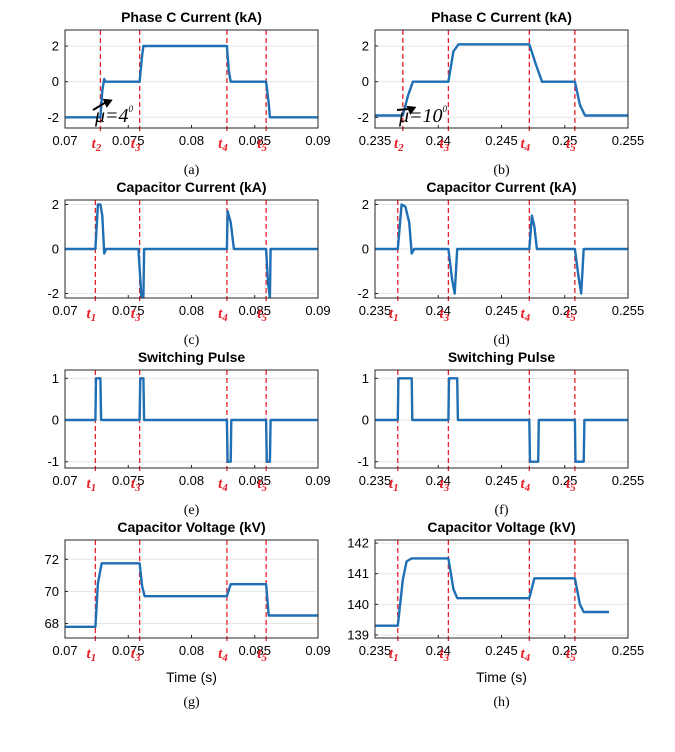 The width and height of the screenshot is (675, 752). I want to click on panel-caption: (a), so click(192, 170).